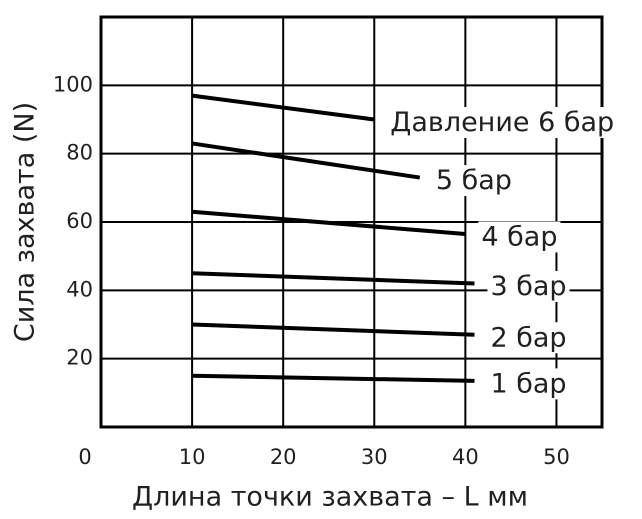  I want to click on y-tick-label: 80, so click(79, 153).